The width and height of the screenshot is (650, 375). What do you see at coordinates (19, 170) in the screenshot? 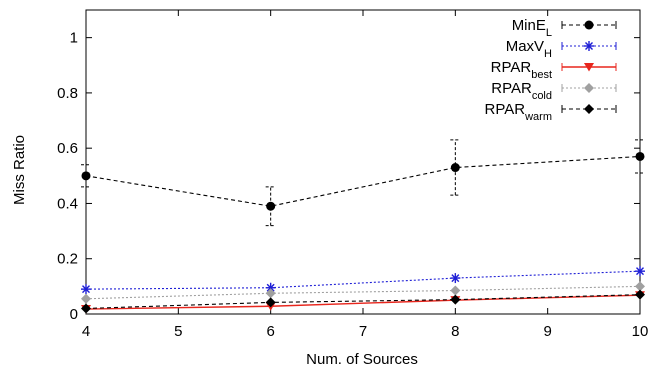
I see `y-axis-label: Miss Ratio` at bounding box center [19, 170].